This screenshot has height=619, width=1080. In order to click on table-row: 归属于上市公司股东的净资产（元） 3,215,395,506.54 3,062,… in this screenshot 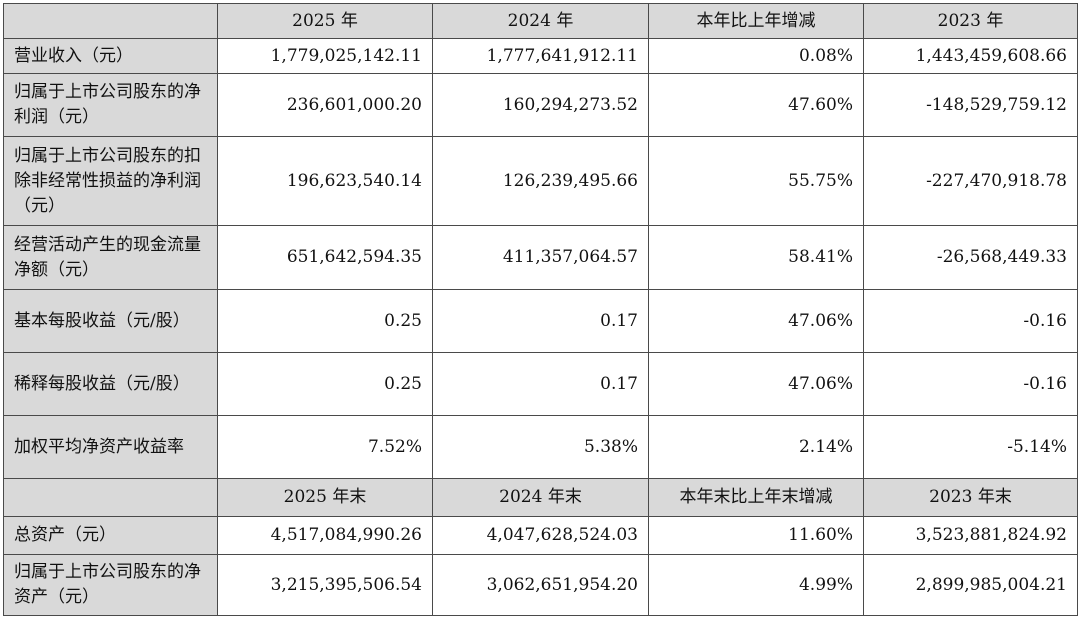, I will do `click(540, 585)`.